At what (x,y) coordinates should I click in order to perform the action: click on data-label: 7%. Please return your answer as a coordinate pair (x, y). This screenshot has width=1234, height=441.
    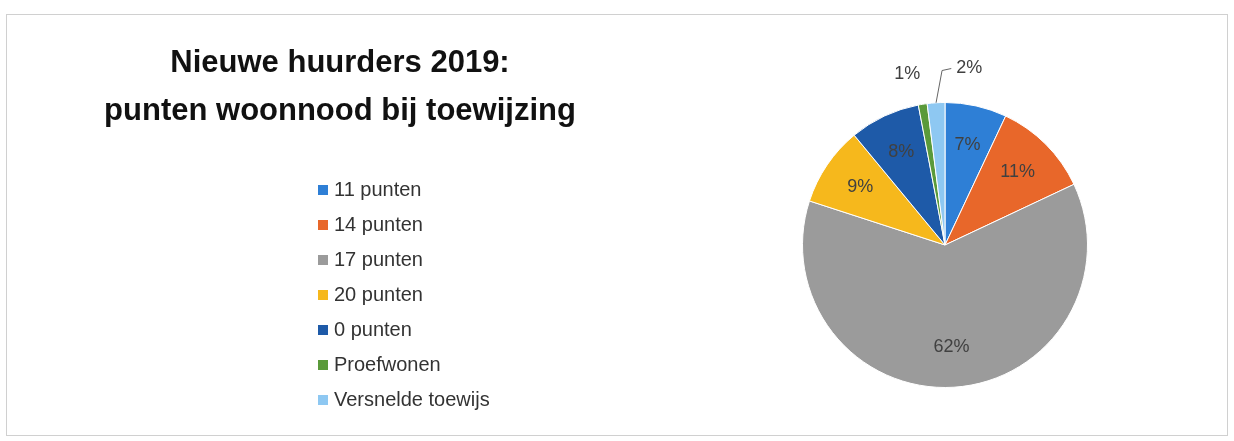
    Looking at the image, I should click on (967, 143).